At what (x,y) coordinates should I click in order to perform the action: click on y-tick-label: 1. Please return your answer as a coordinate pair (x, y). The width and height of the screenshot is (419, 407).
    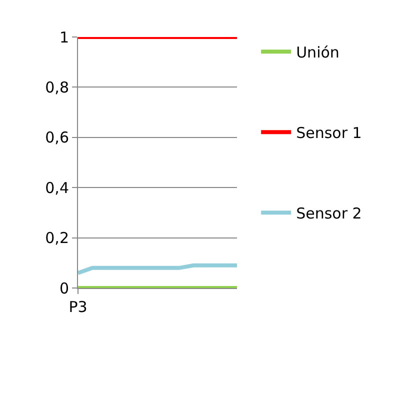
    Looking at the image, I should click on (64, 37).